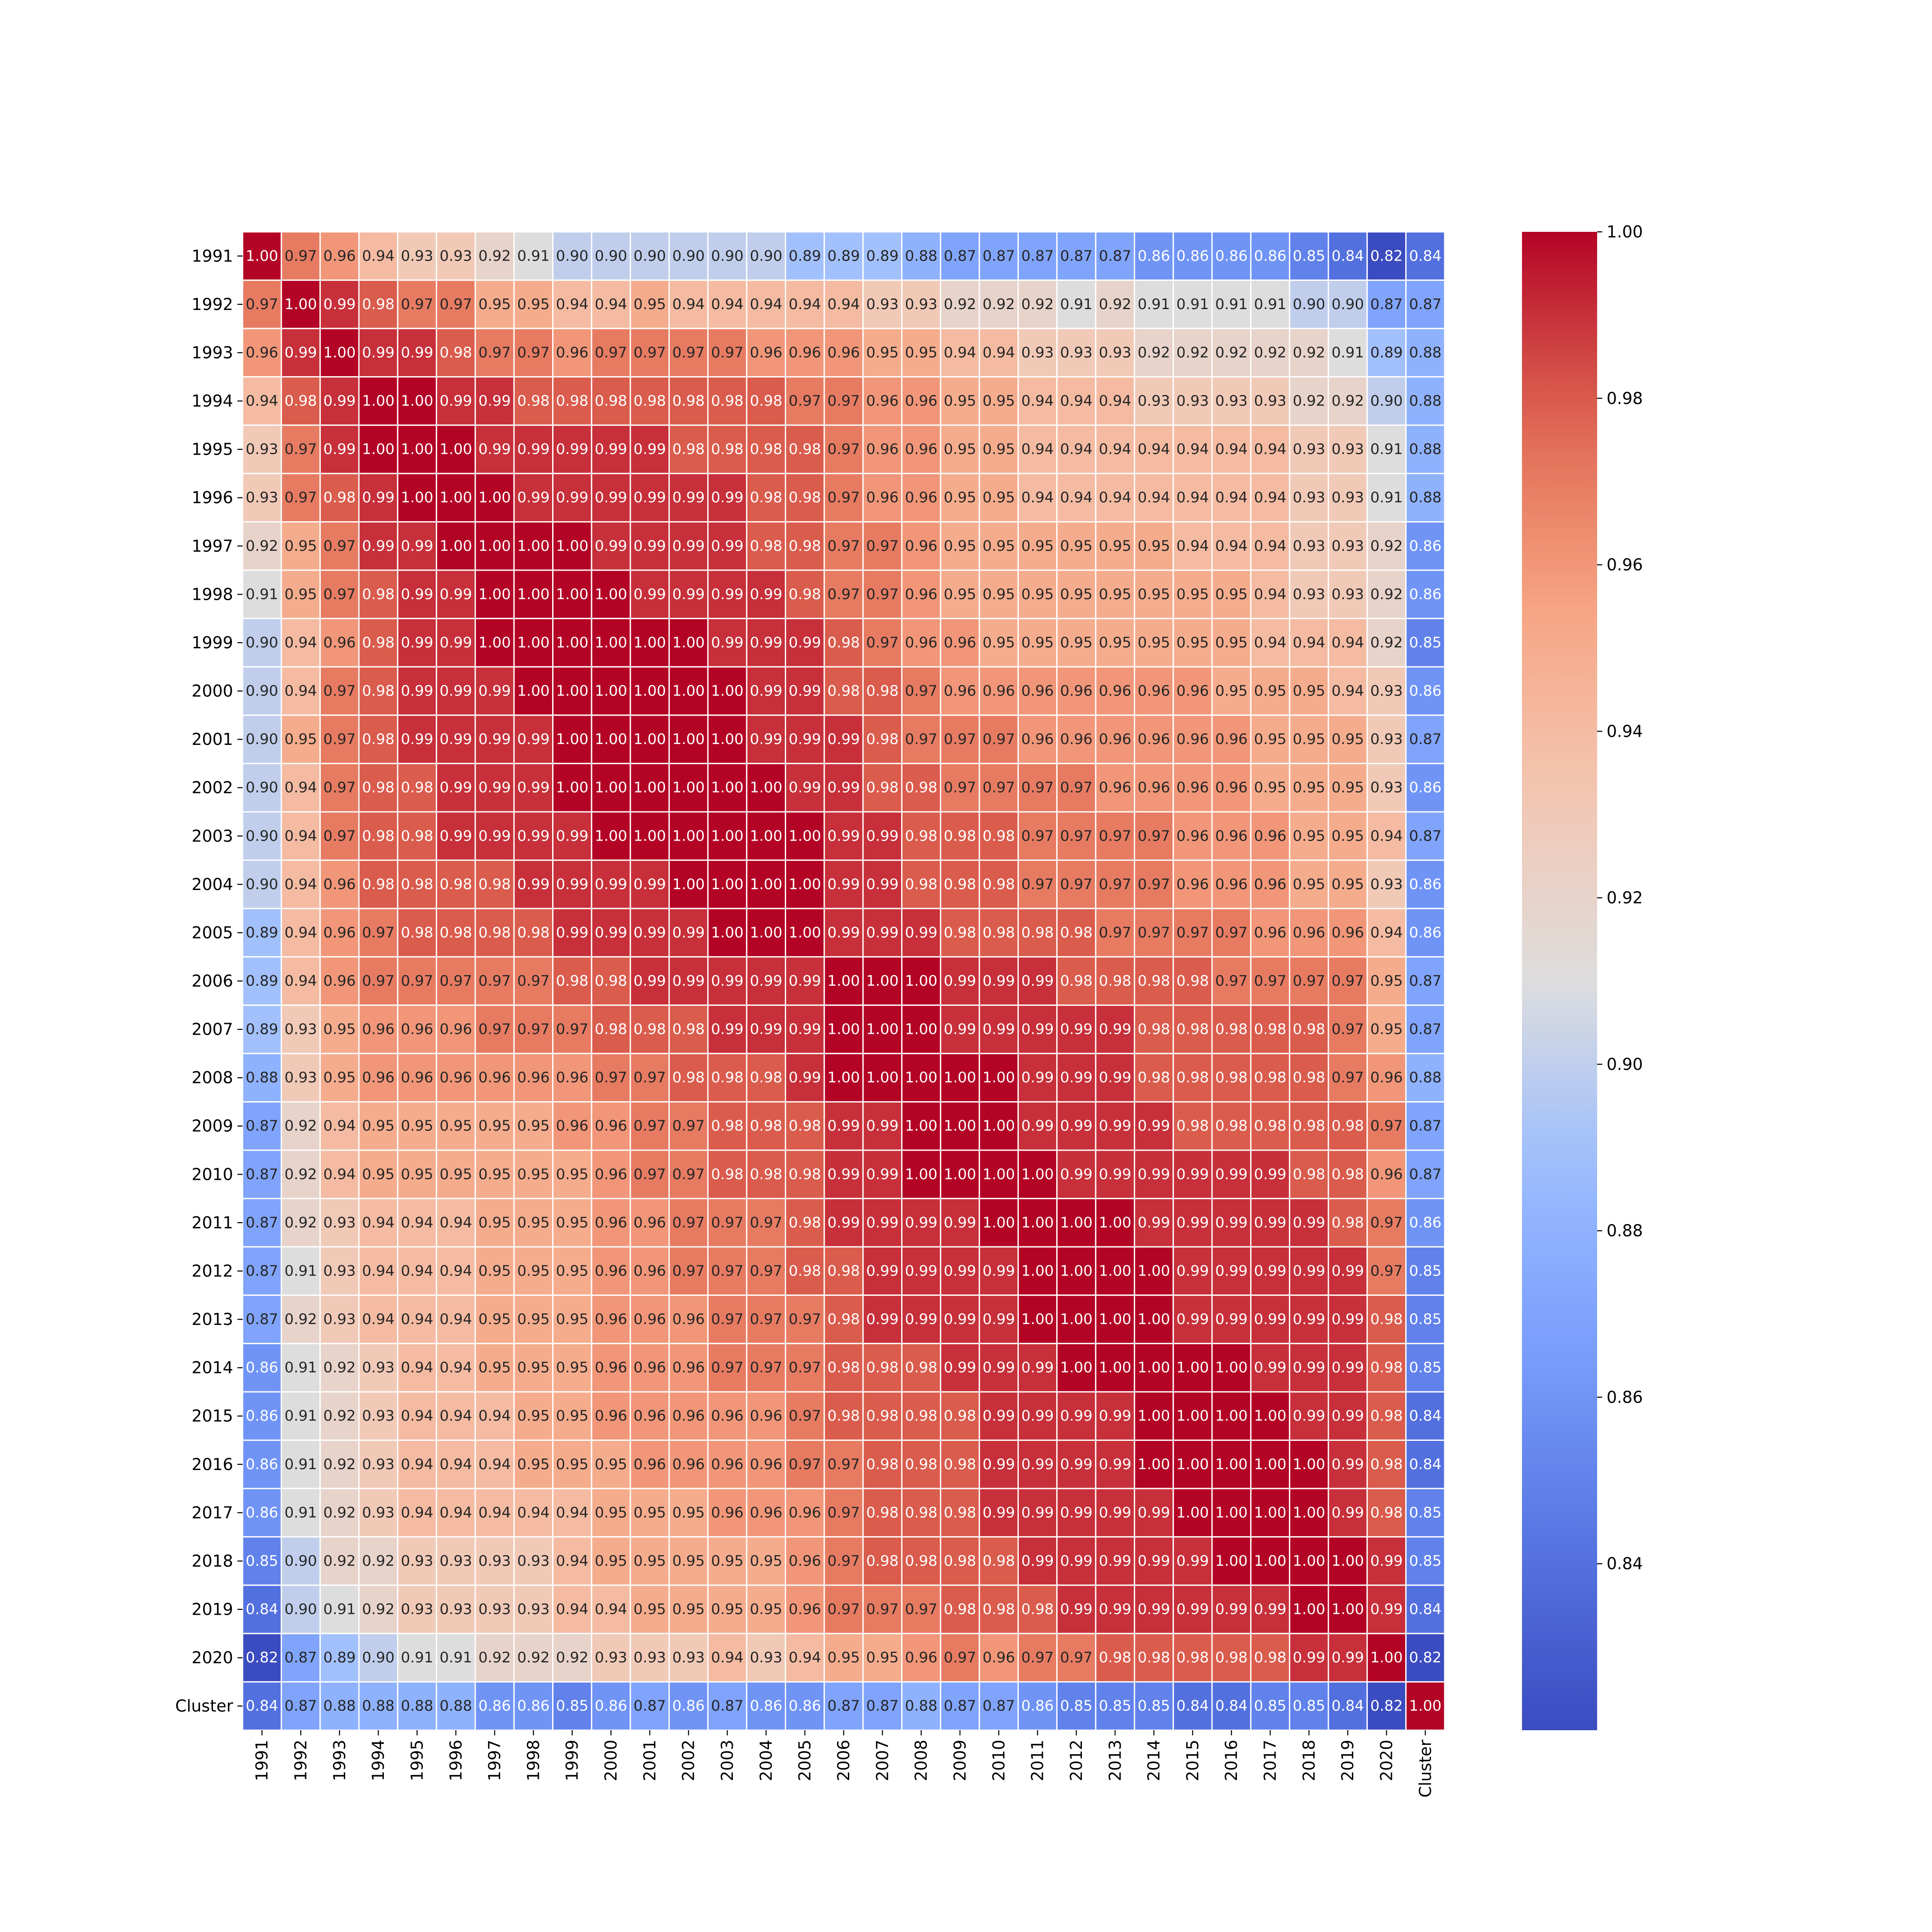 The height and width of the screenshot is (1932, 1932). What do you see at coordinates (1625, 1564) in the screenshot?
I see `colorbar-tick-label: 0.84` at bounding box center [1625, 1564].